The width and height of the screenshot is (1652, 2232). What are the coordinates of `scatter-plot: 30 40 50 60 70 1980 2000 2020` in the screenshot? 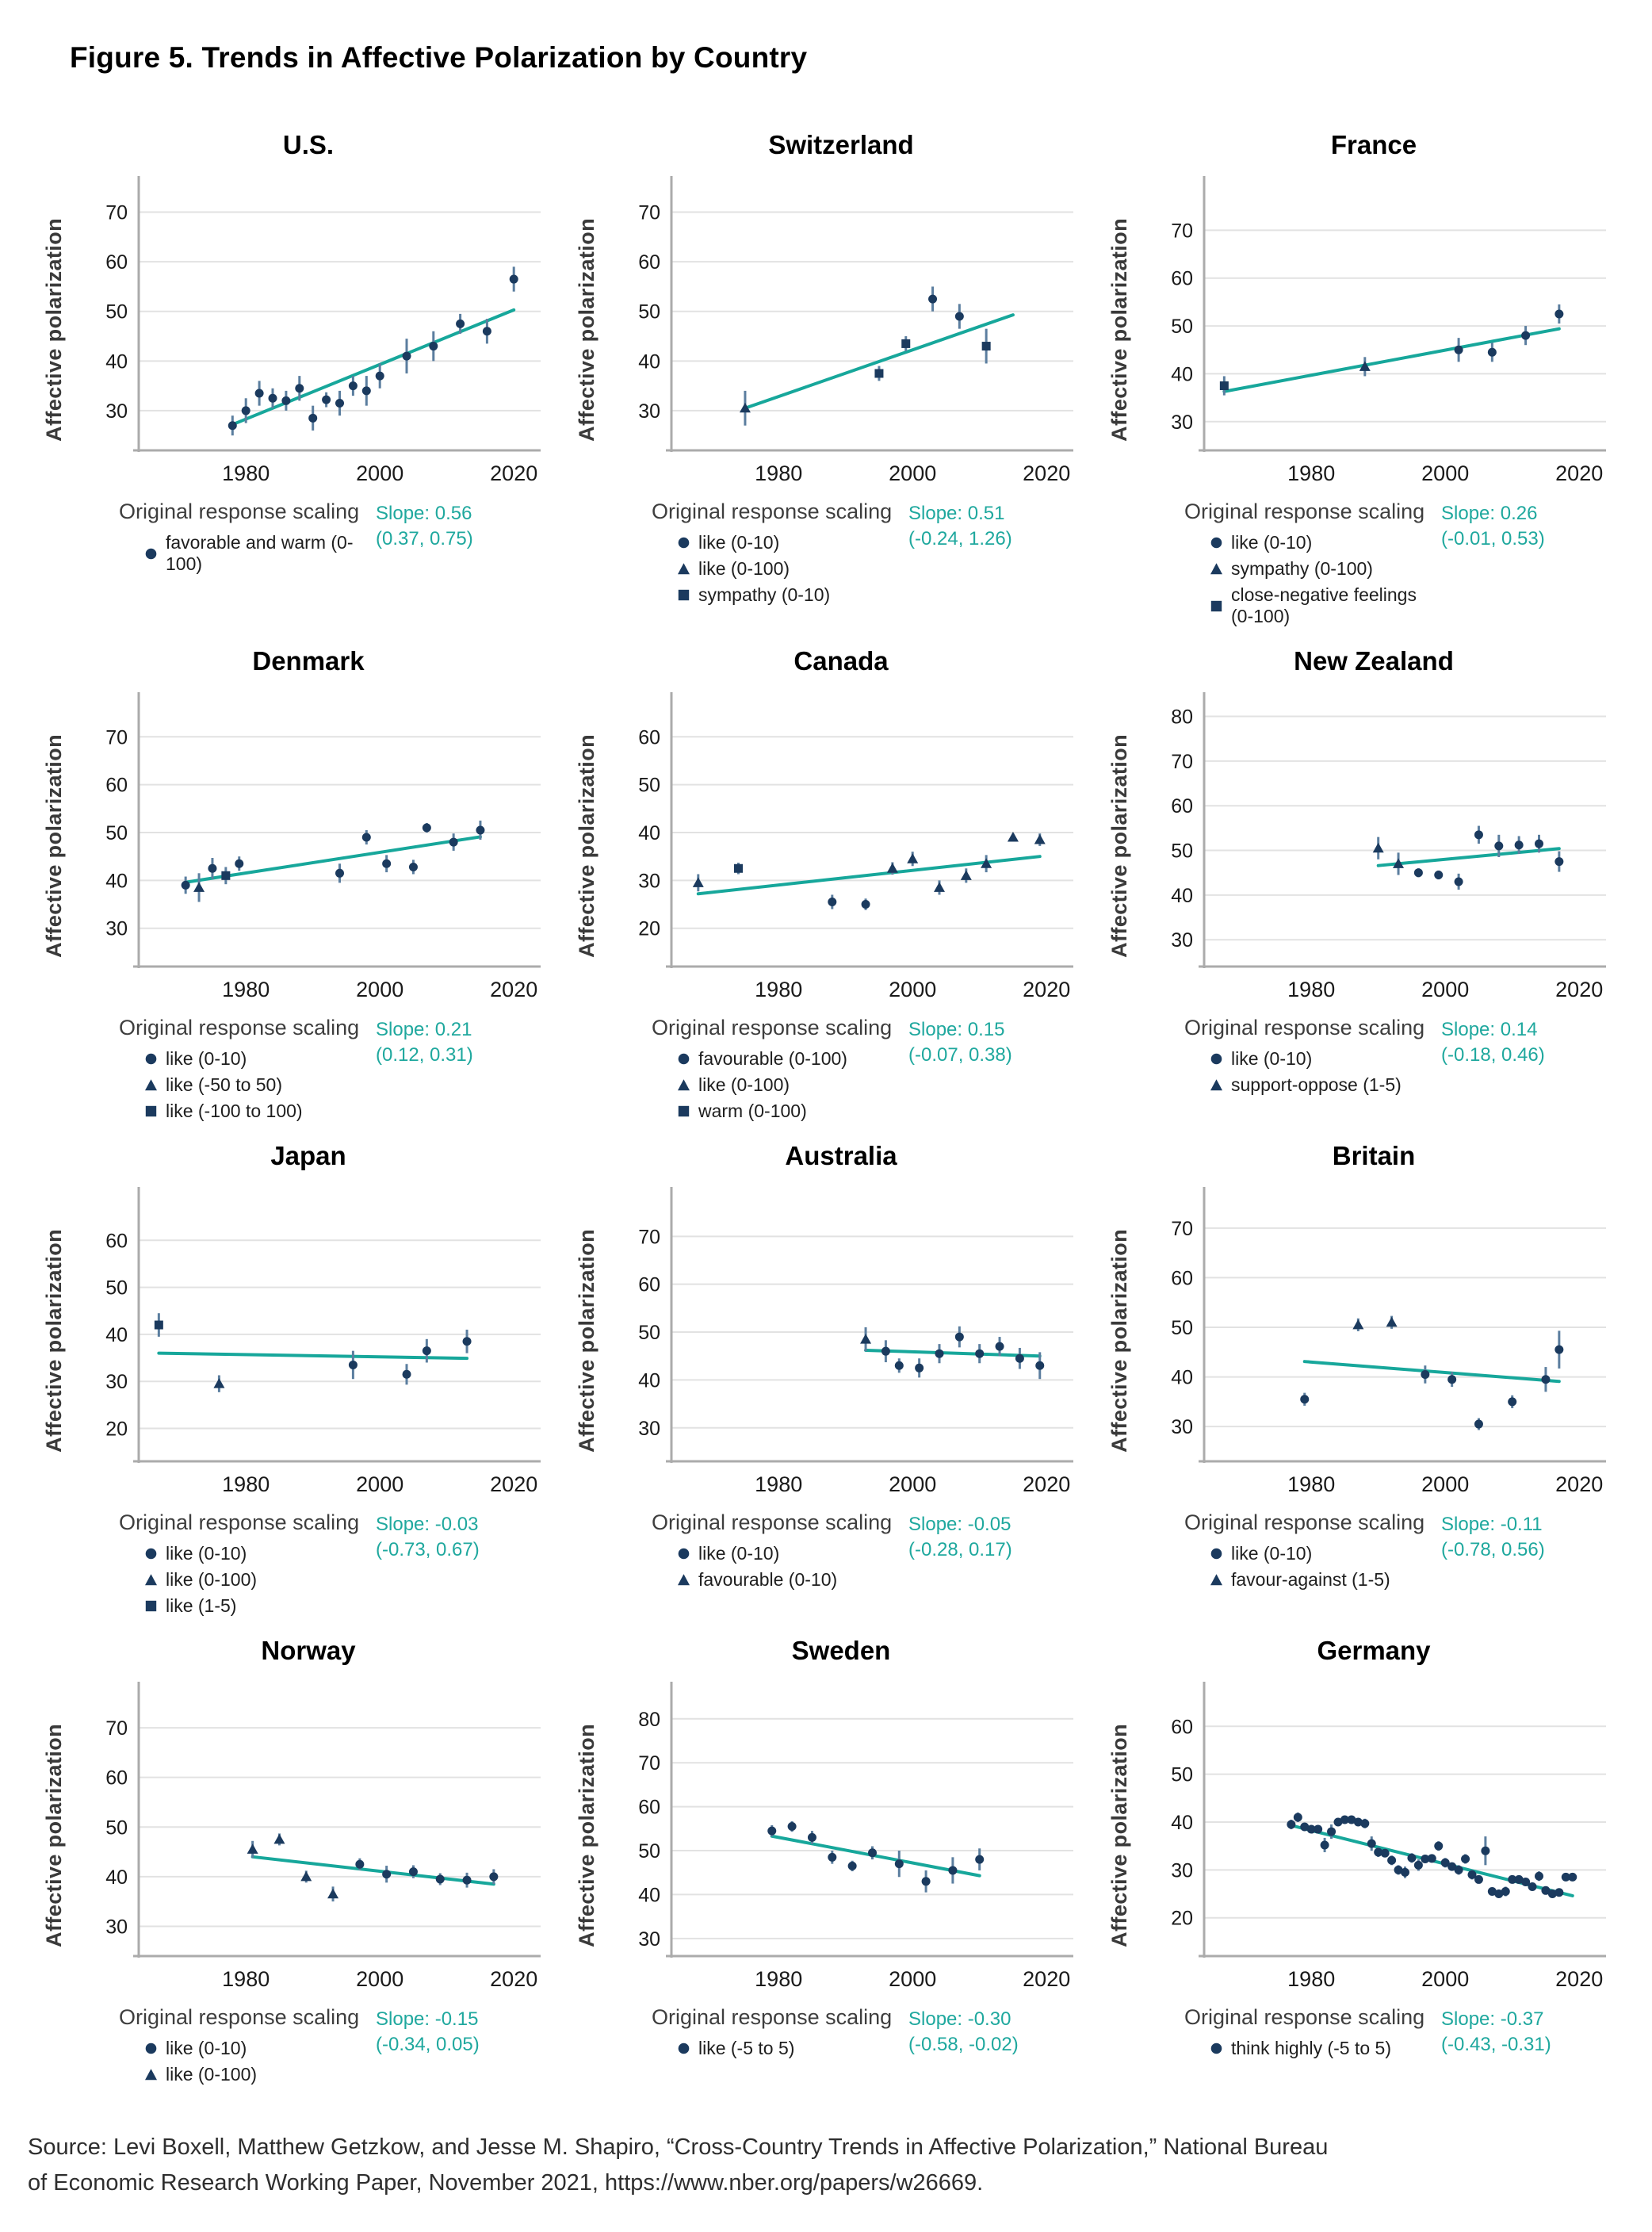 It's located at (856, 330).